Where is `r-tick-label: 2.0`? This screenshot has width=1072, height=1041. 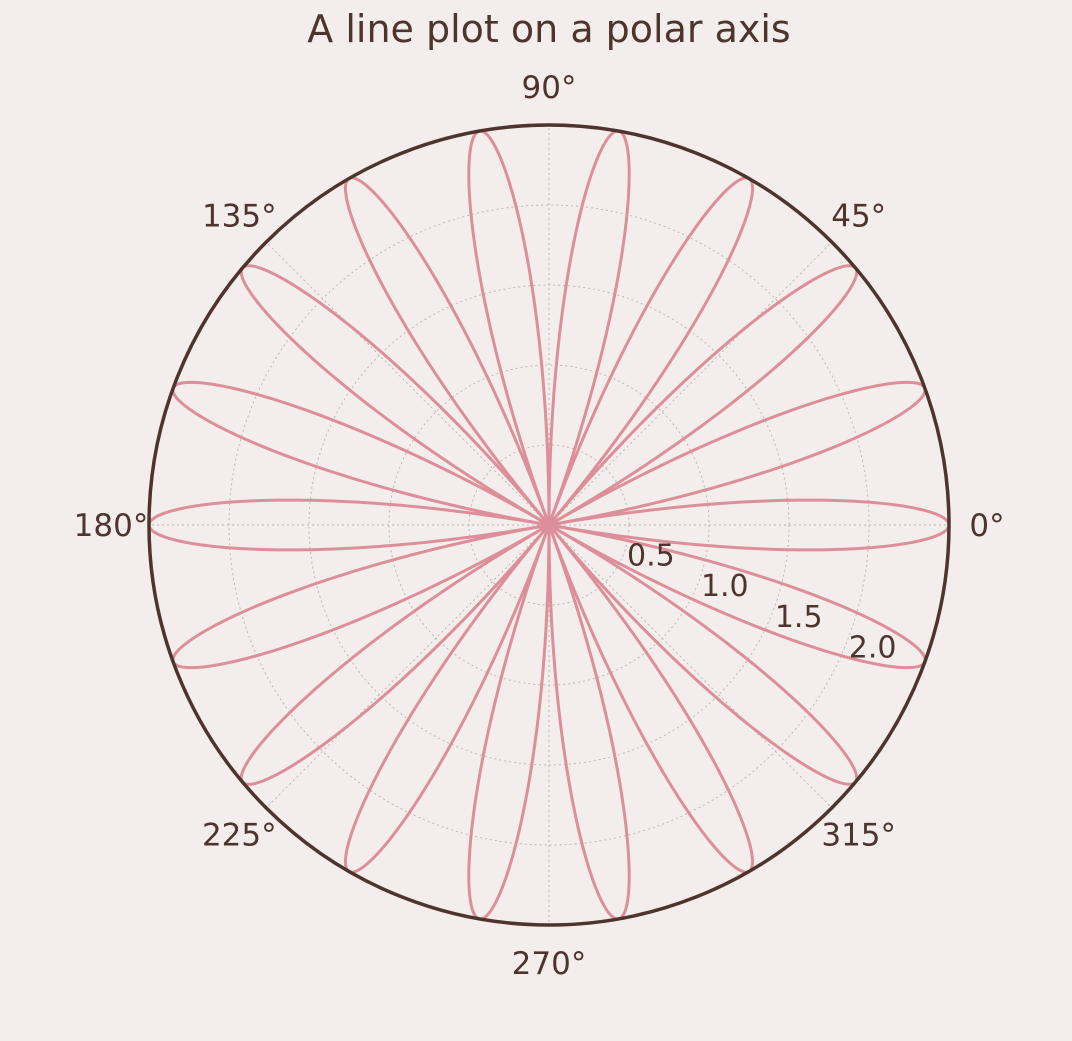
r-tick-label: 2.0 is located at coordinates (873, 648).